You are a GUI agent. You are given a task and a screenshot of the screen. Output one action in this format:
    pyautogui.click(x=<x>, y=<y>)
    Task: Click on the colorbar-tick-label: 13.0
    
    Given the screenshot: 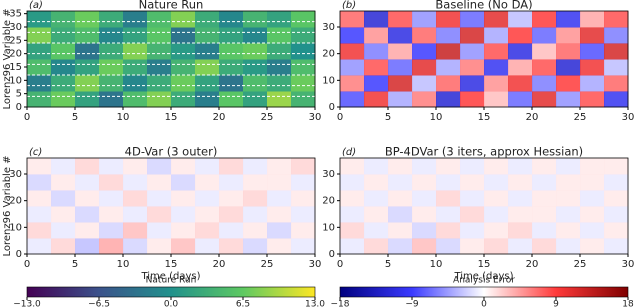 What is the action you would take?
    pyautogui.click(x=315, y=304)
    